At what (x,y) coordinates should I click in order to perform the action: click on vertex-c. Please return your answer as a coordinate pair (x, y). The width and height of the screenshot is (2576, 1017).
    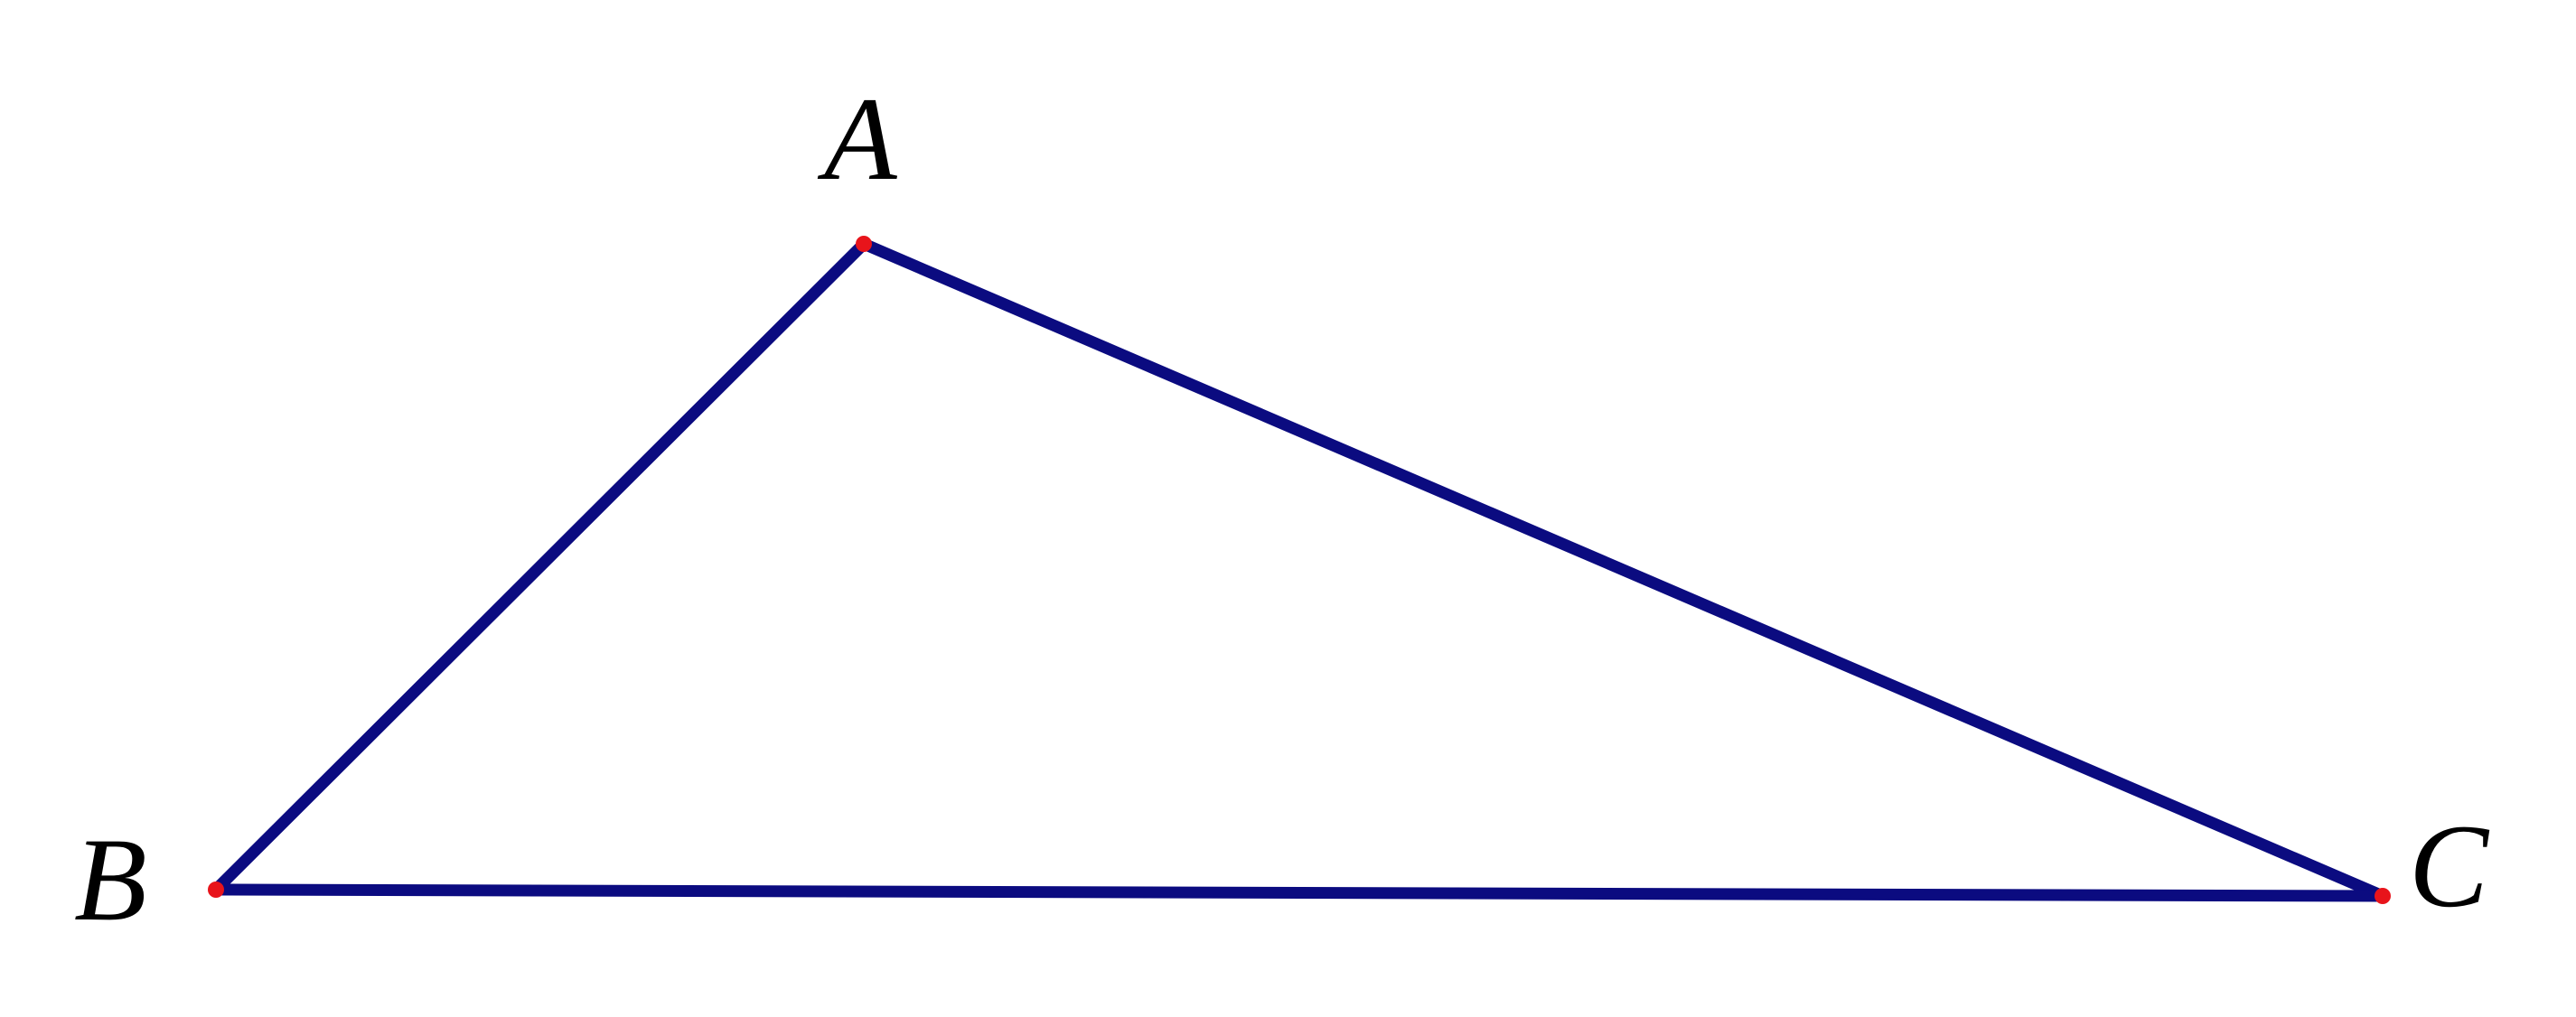
    Looking at the image, I should click on (2383, 896).